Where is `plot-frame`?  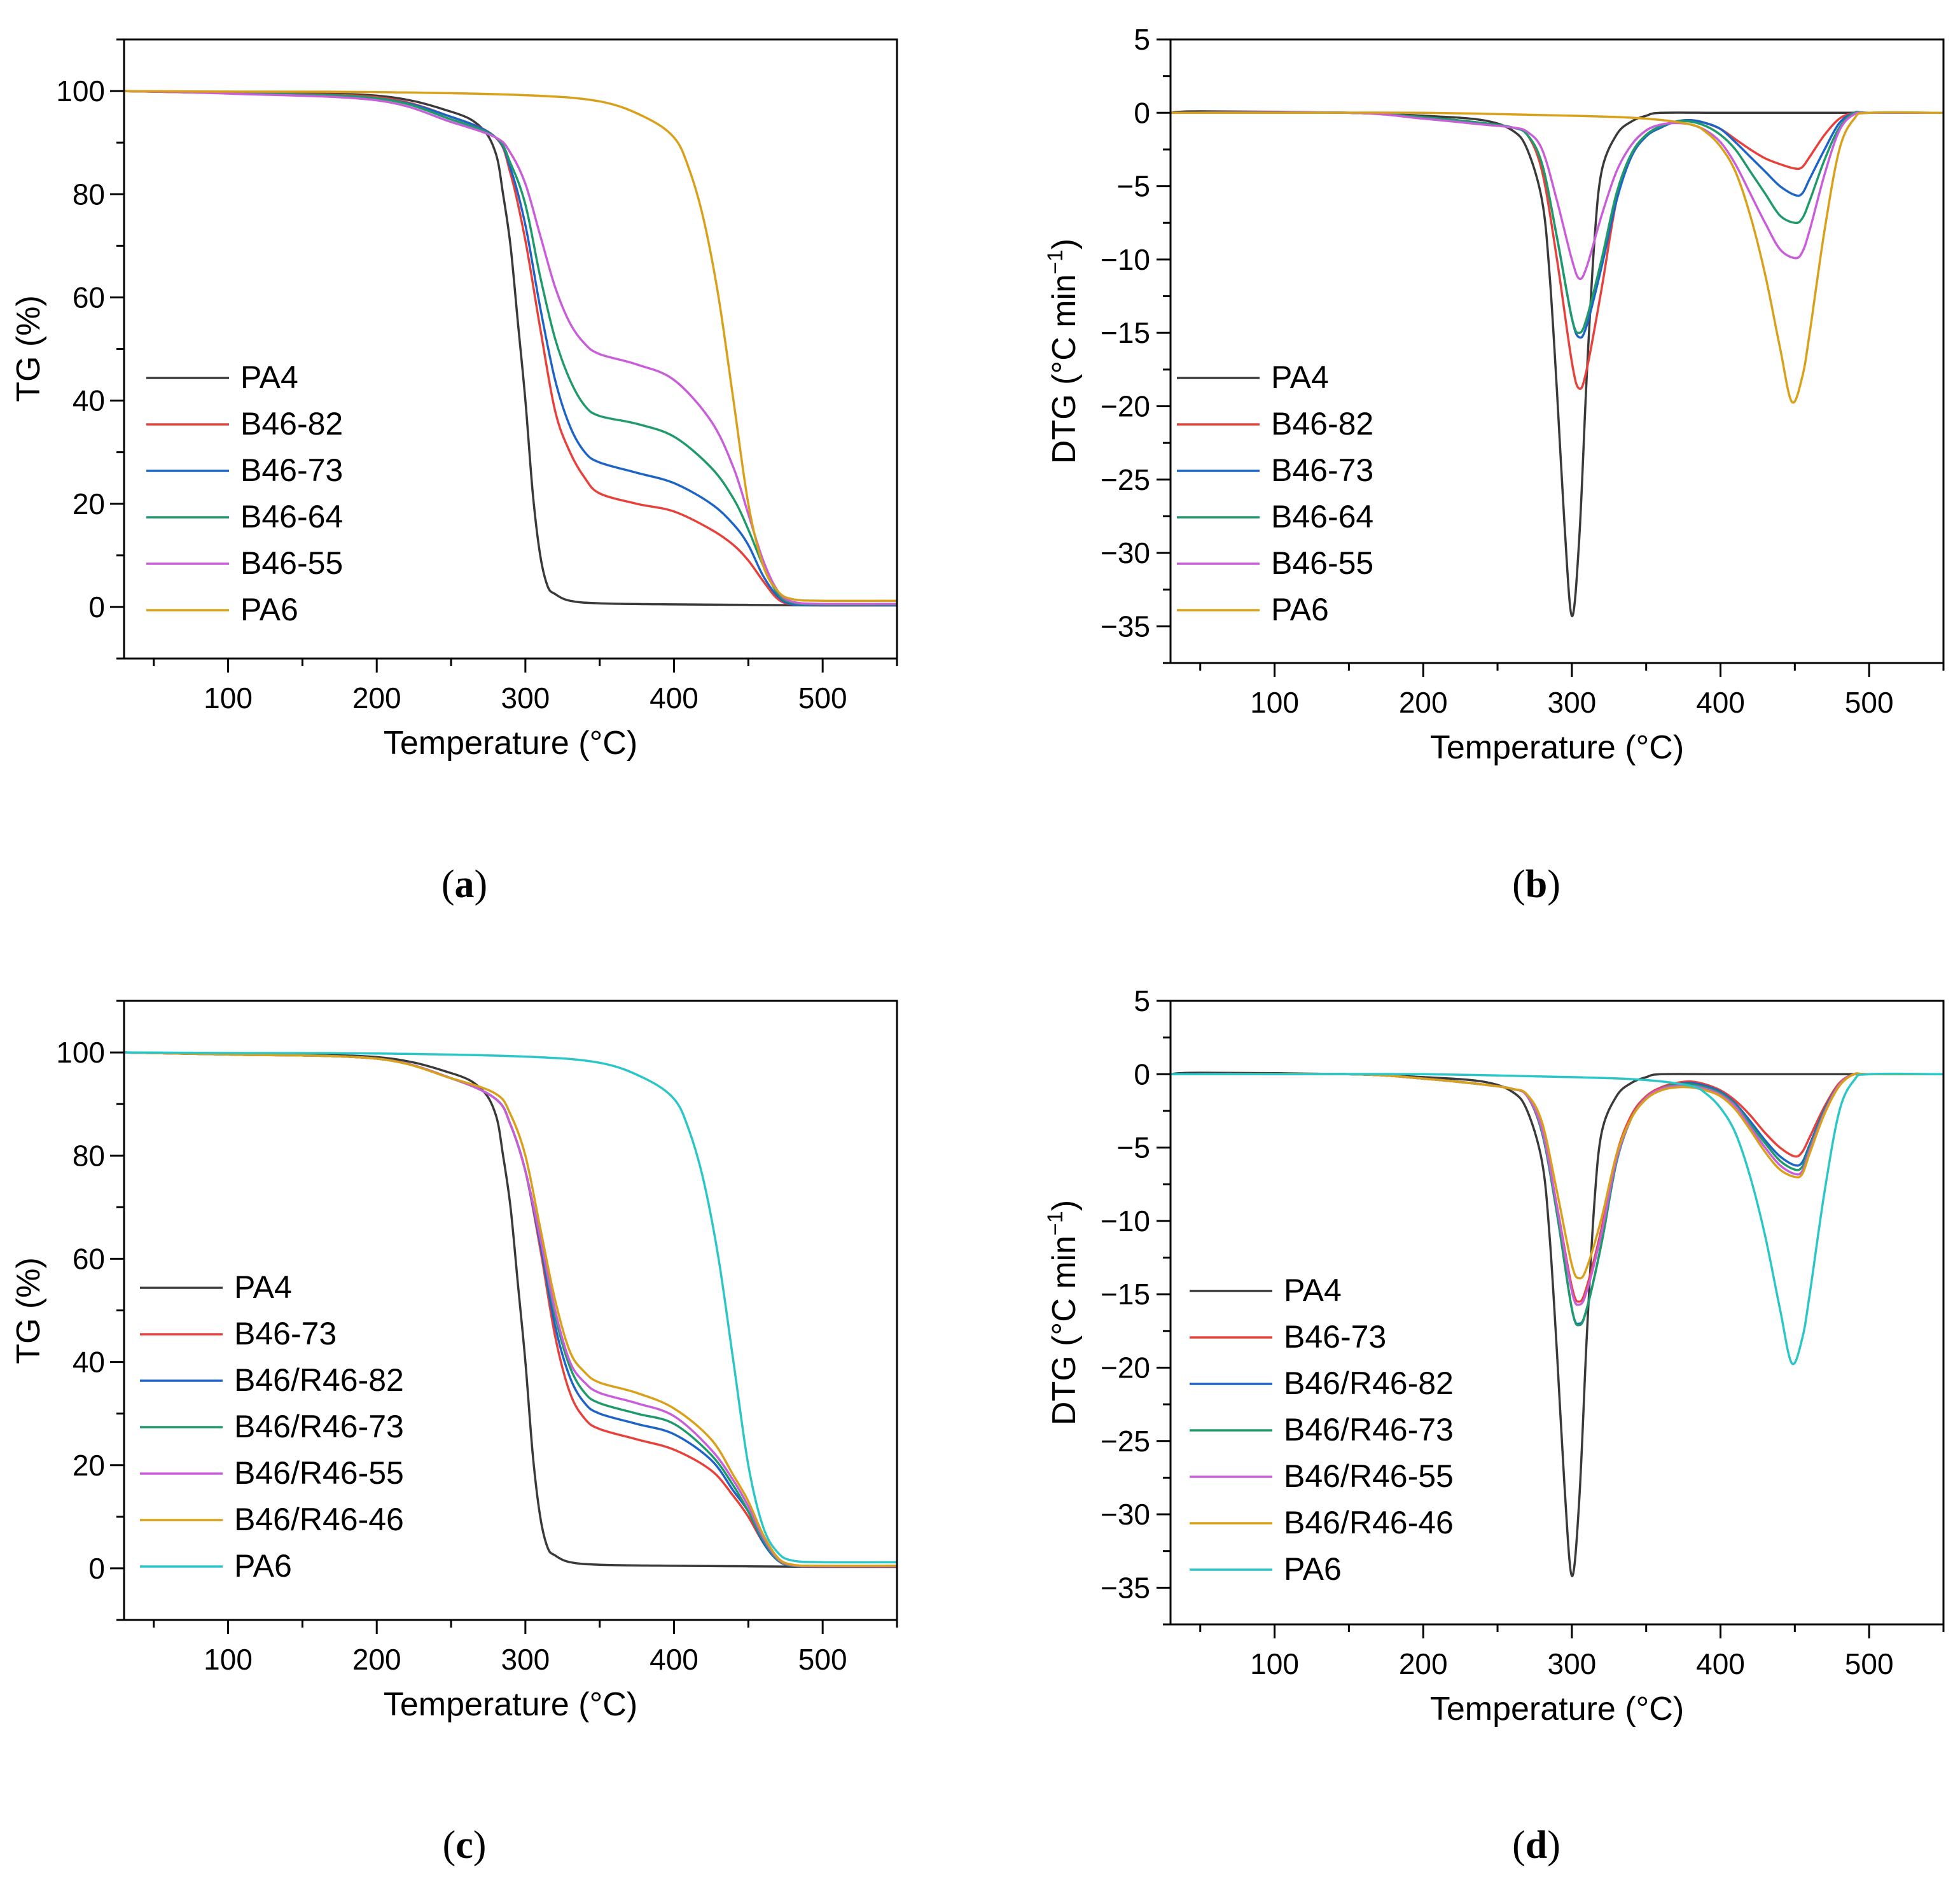
plot-frame is located at coordinates (1557, 351).